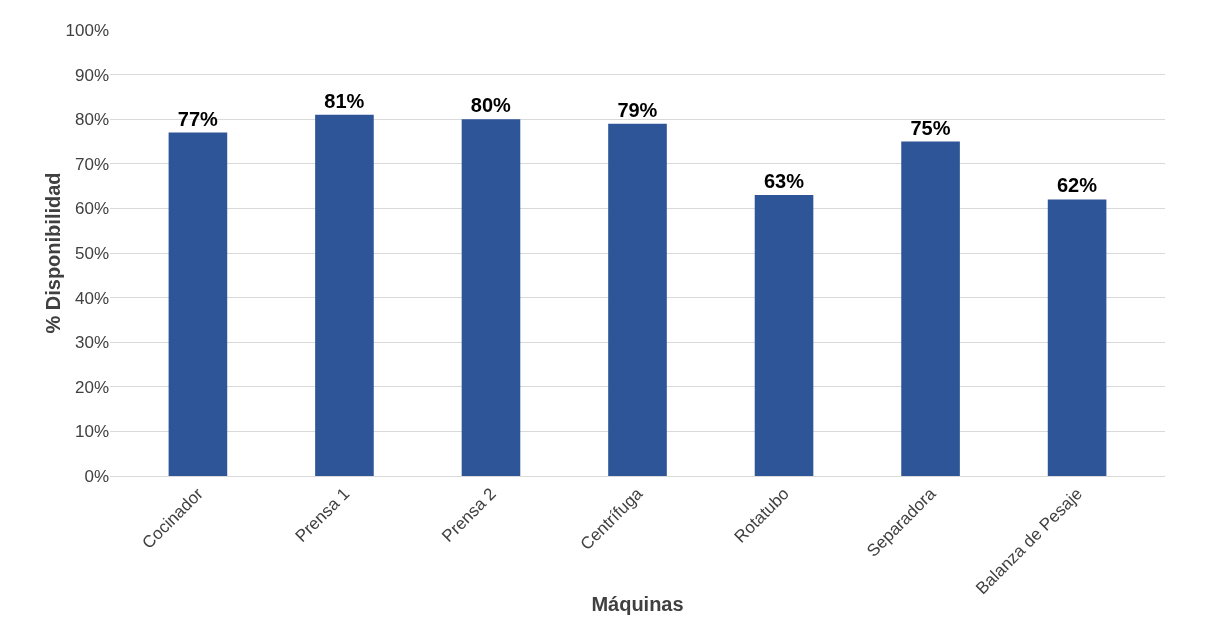 This screenshot has height=636, width=1215. Describe the element at coordinates (1077, 185) in the screenshot. I see `data-label: 62%` at that location.